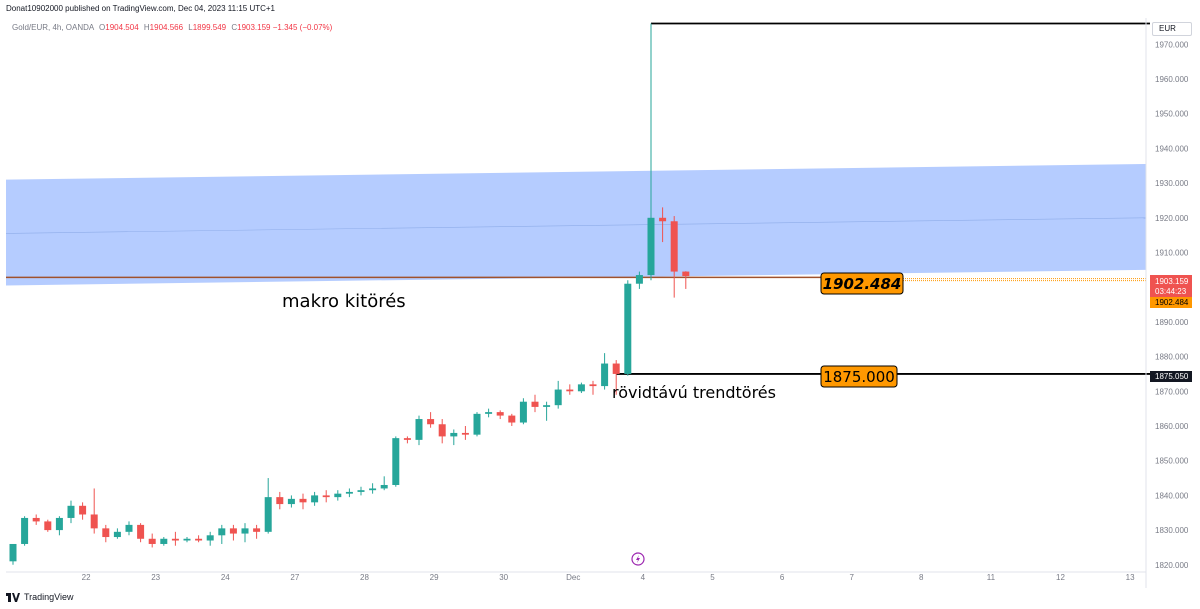 This screenshot has height=609, width=1200. I want to click on currency-button: EUR, so click(1172, 29).